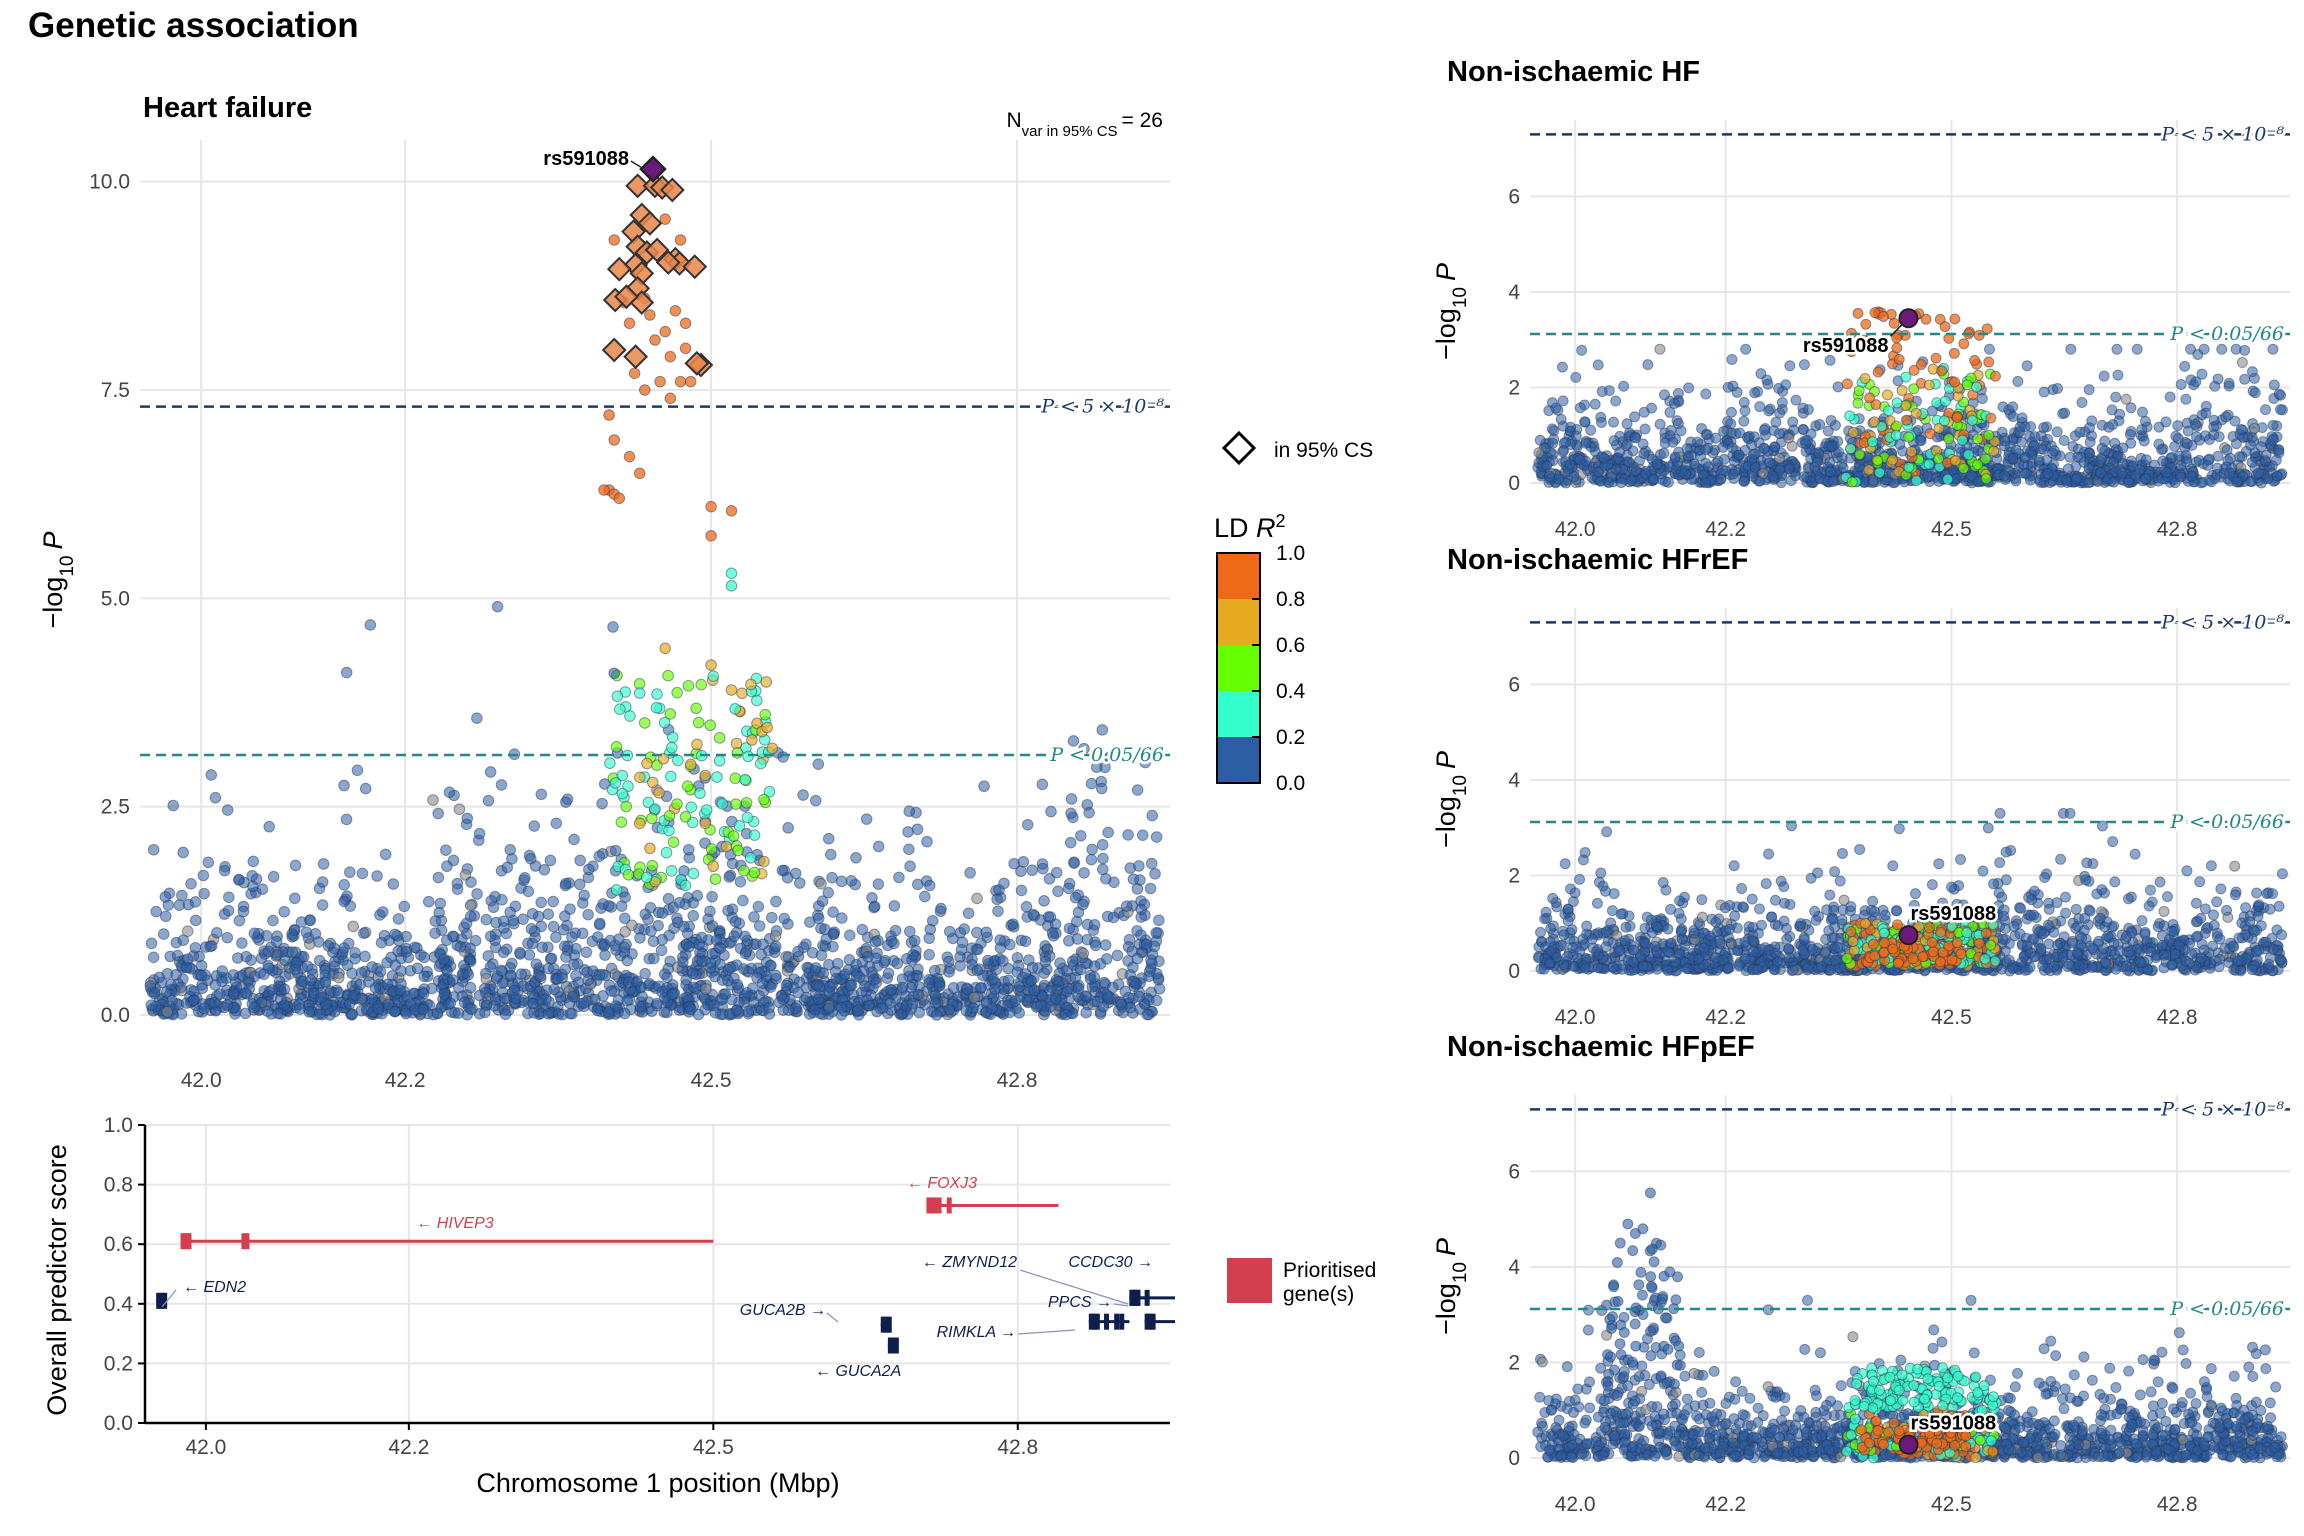 The width and height of the screenshot is (2304, 1536). What do you see at coordinates (1725, 1017) in the screenshot?
I see `x-tick-label: 42.2` at bounding box center [1725, 1017].